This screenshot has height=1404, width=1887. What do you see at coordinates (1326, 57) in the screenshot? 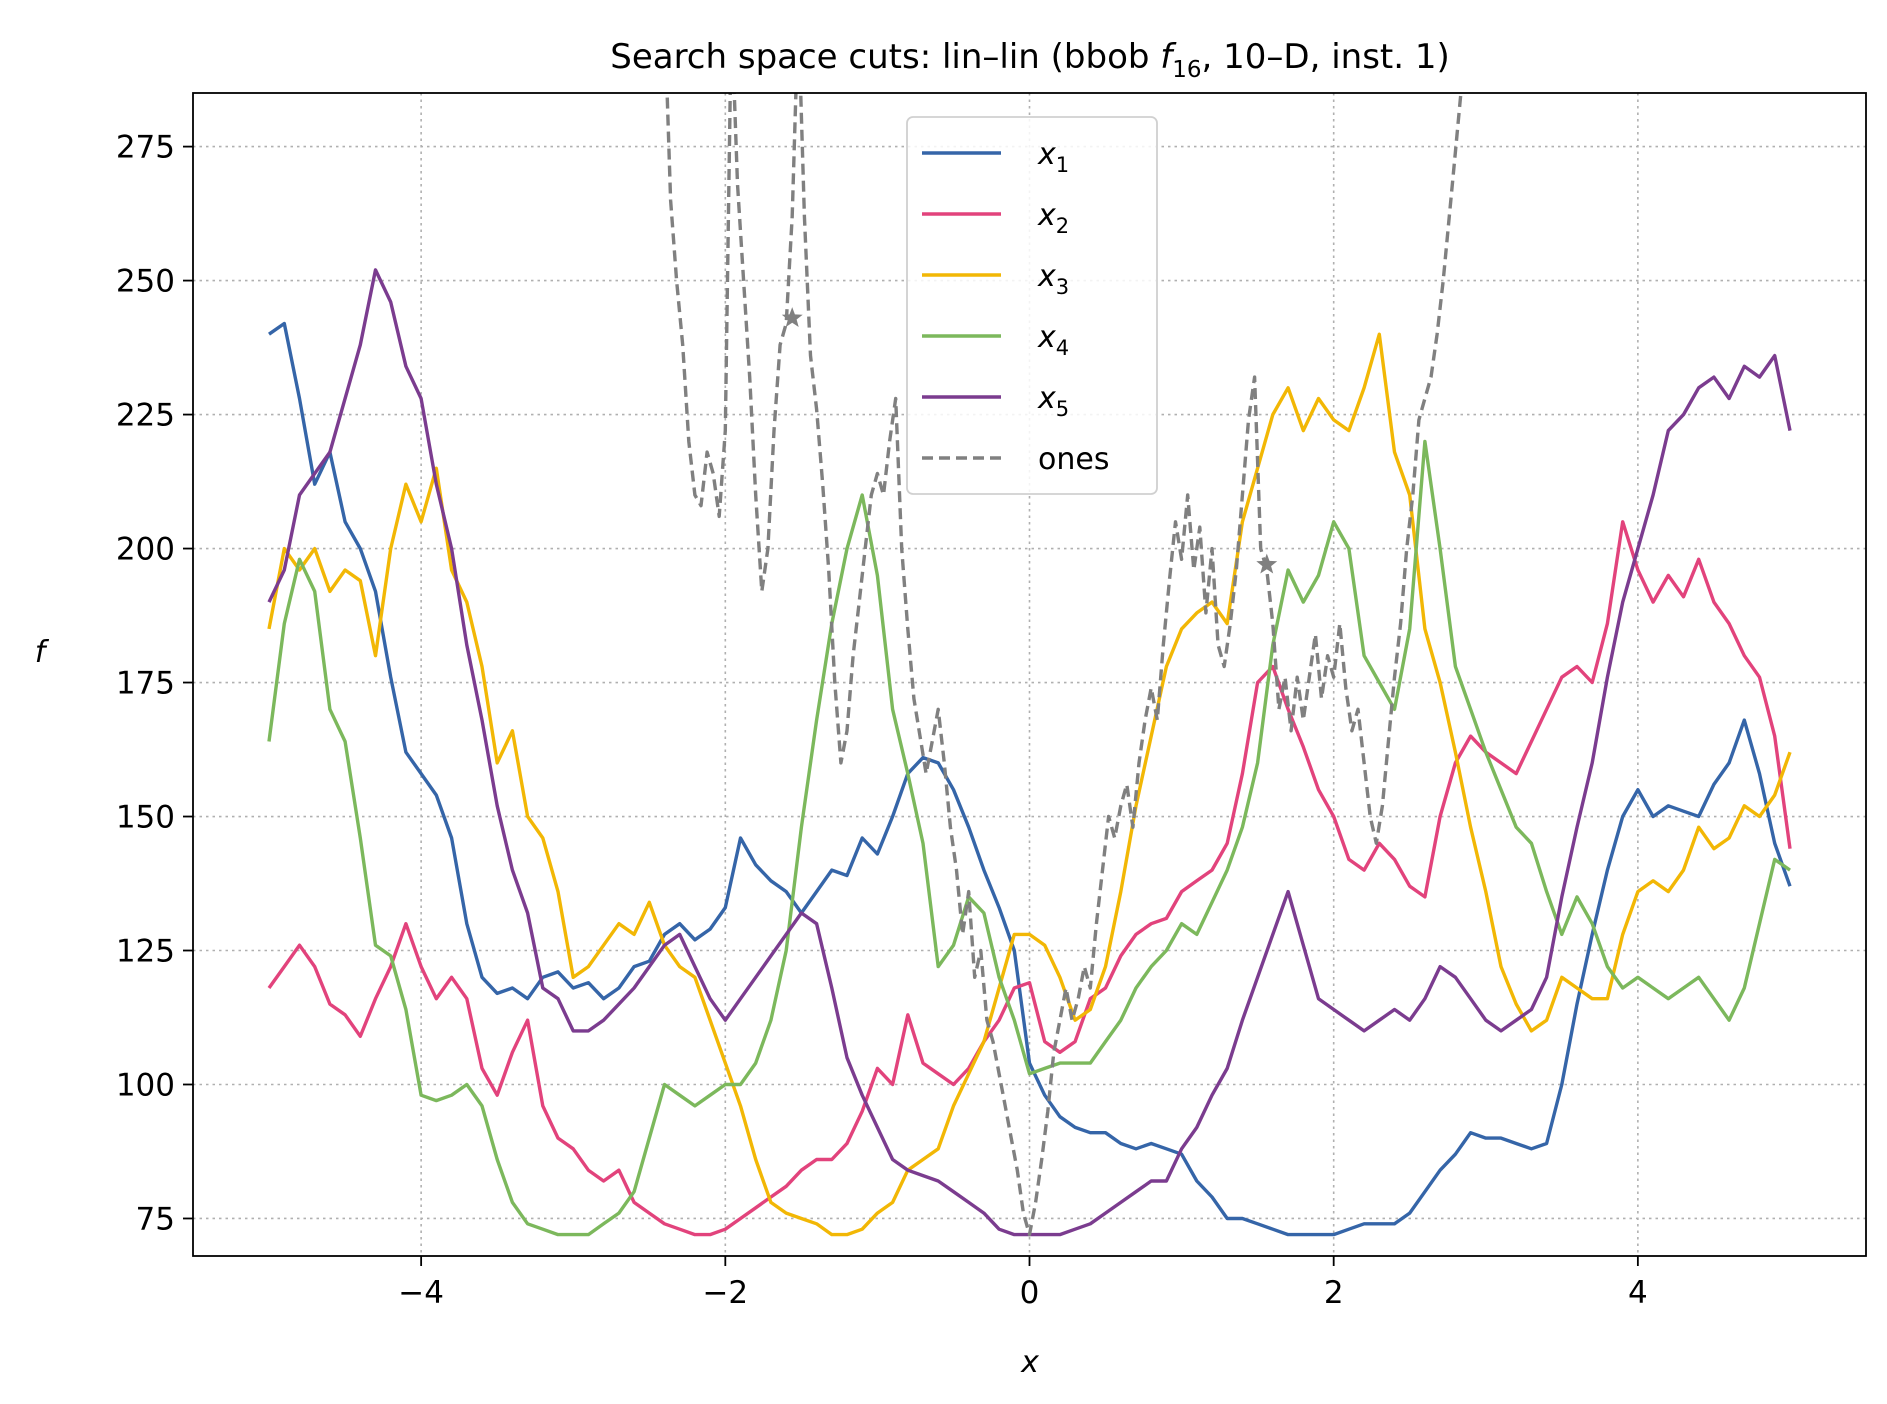
I see `chart-title-tail: , 10–D, inst. 1)` at bounding box center [1326, 57].